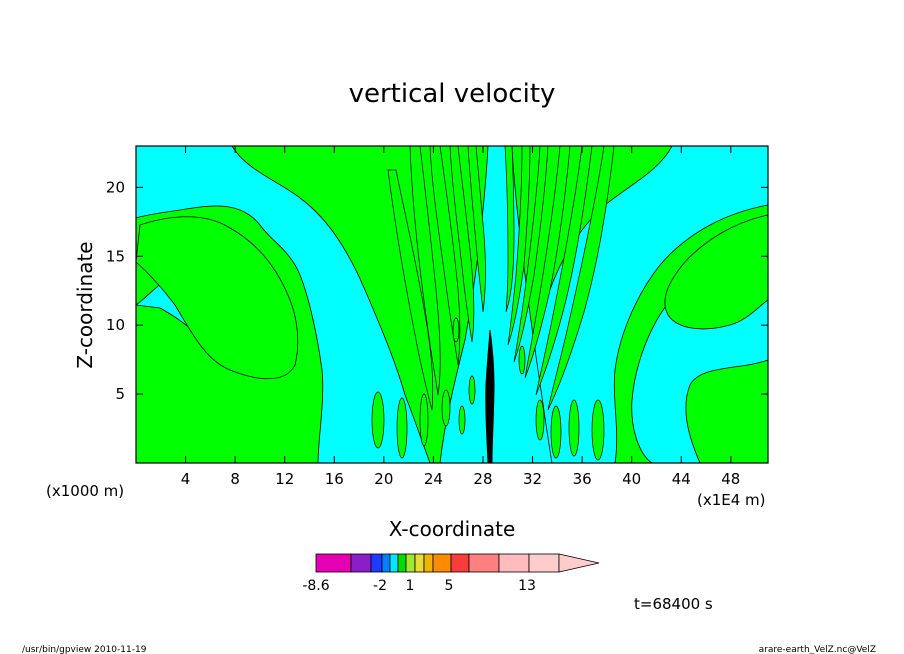  What do you see at coordinates (681, 479) in the screenshot?
I see `x-tick-label: 44` at bounding box center [681, 479].